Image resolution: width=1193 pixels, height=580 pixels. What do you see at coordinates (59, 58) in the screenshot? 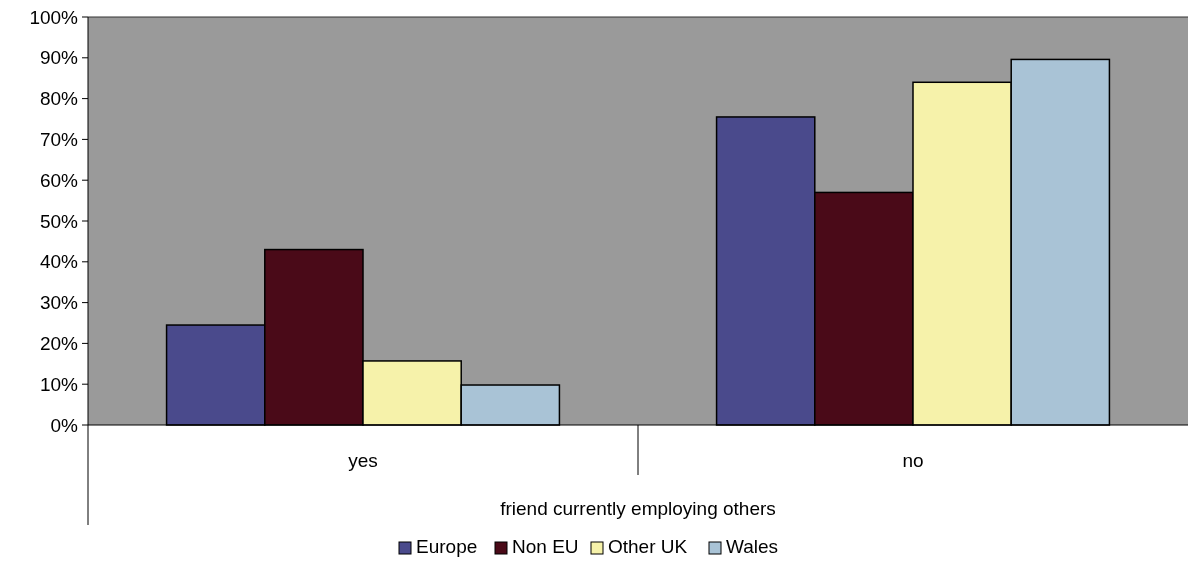
I see `y-tick-label: 90%` at bounding box center [59, 58].